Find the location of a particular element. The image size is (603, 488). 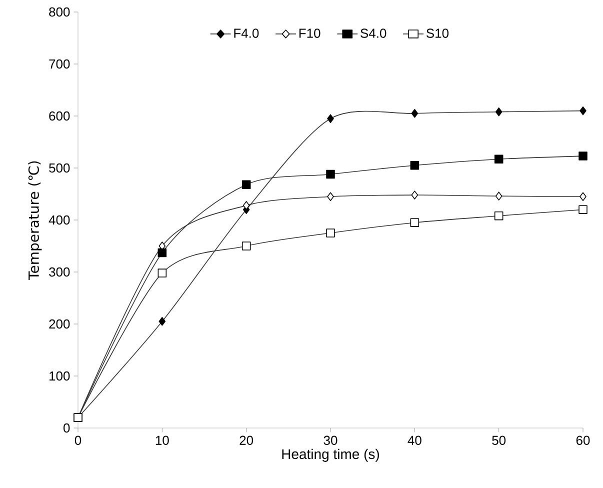

y-tick-label: 800 is located at coordinates (59, 12).